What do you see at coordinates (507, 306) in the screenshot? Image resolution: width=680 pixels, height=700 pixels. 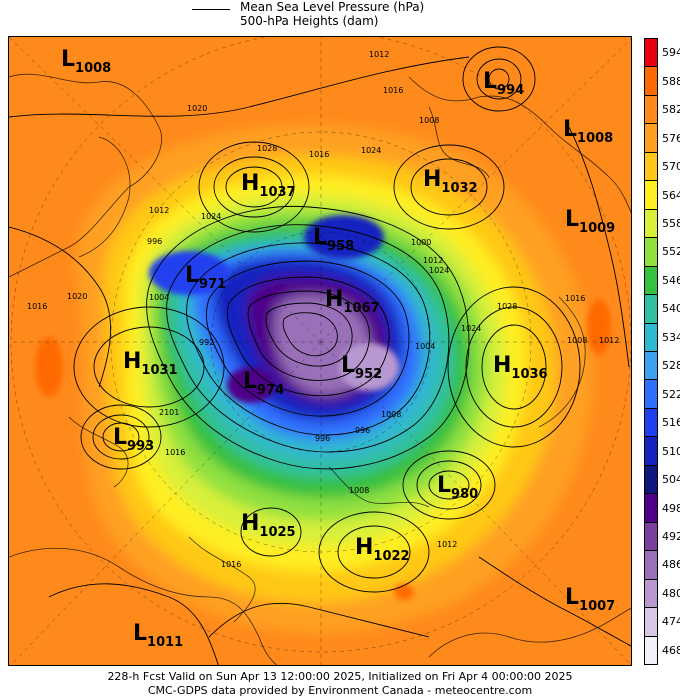 I see `isobar-label-18: 1028` at bounding box center [507, 306].